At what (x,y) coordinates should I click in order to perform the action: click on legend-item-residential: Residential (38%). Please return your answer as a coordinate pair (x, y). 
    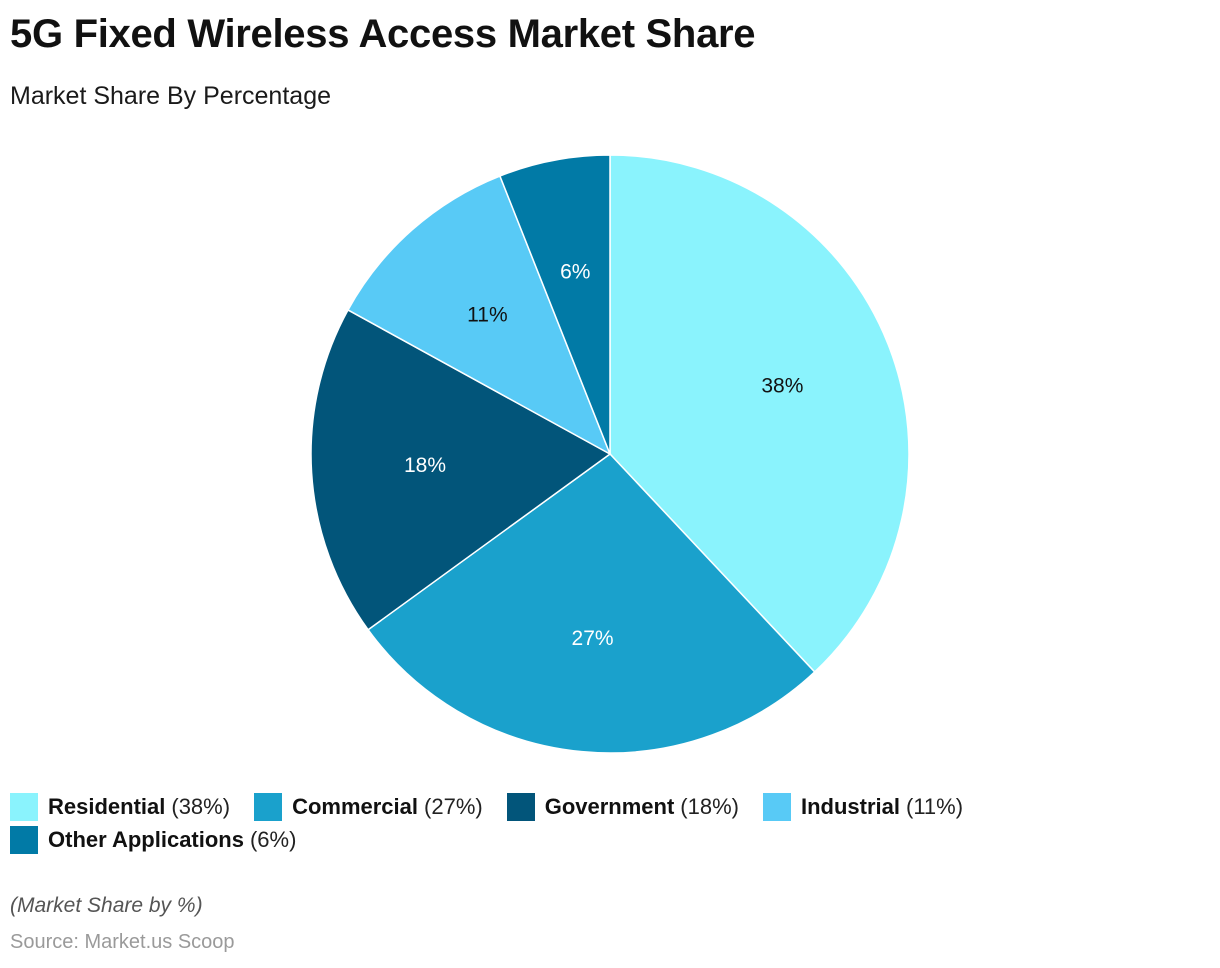
    Looking at the image, I should click on (120, 807).